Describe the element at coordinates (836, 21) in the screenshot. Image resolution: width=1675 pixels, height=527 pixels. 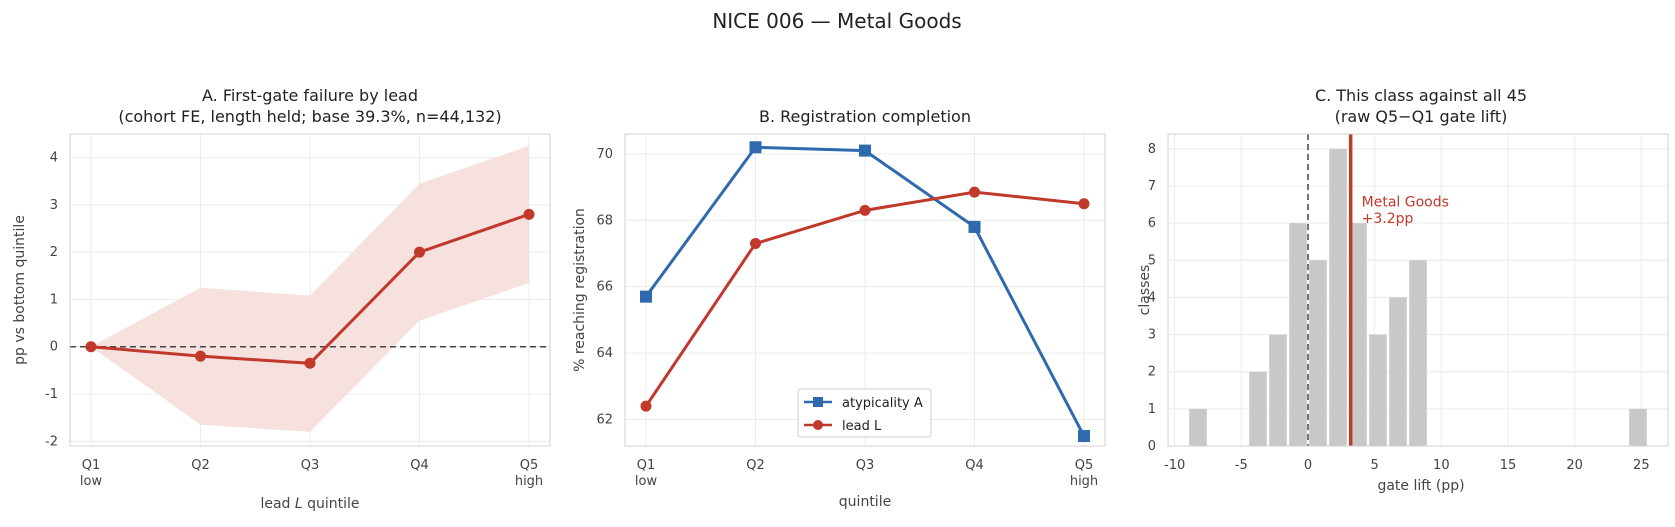
I see `figure-title: NICE 006 — Metal Goods` at that location.